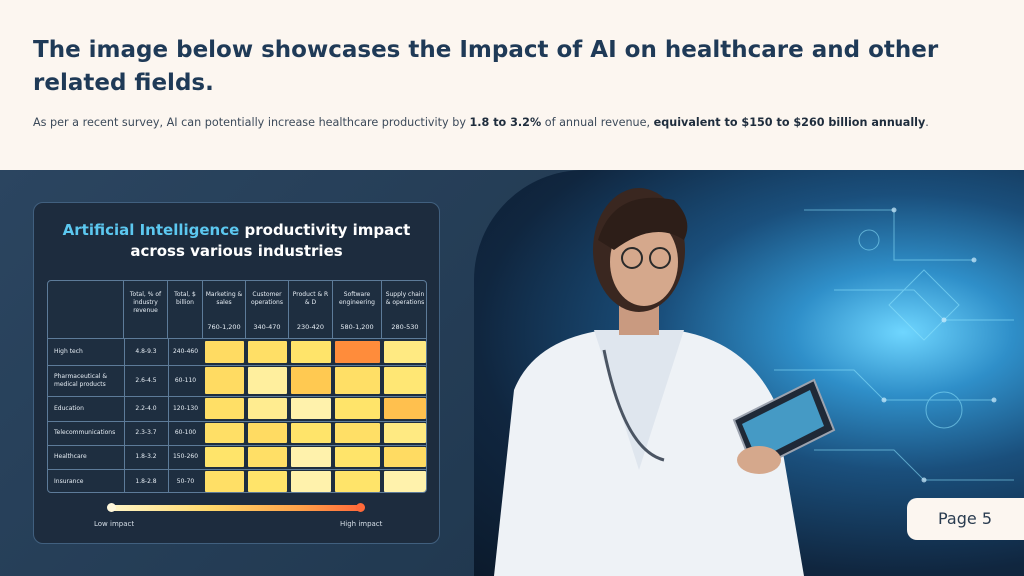  Describe the element at coordinates (310, 327) in the screenshot. I see `column-header-range: 230-420` at that location.